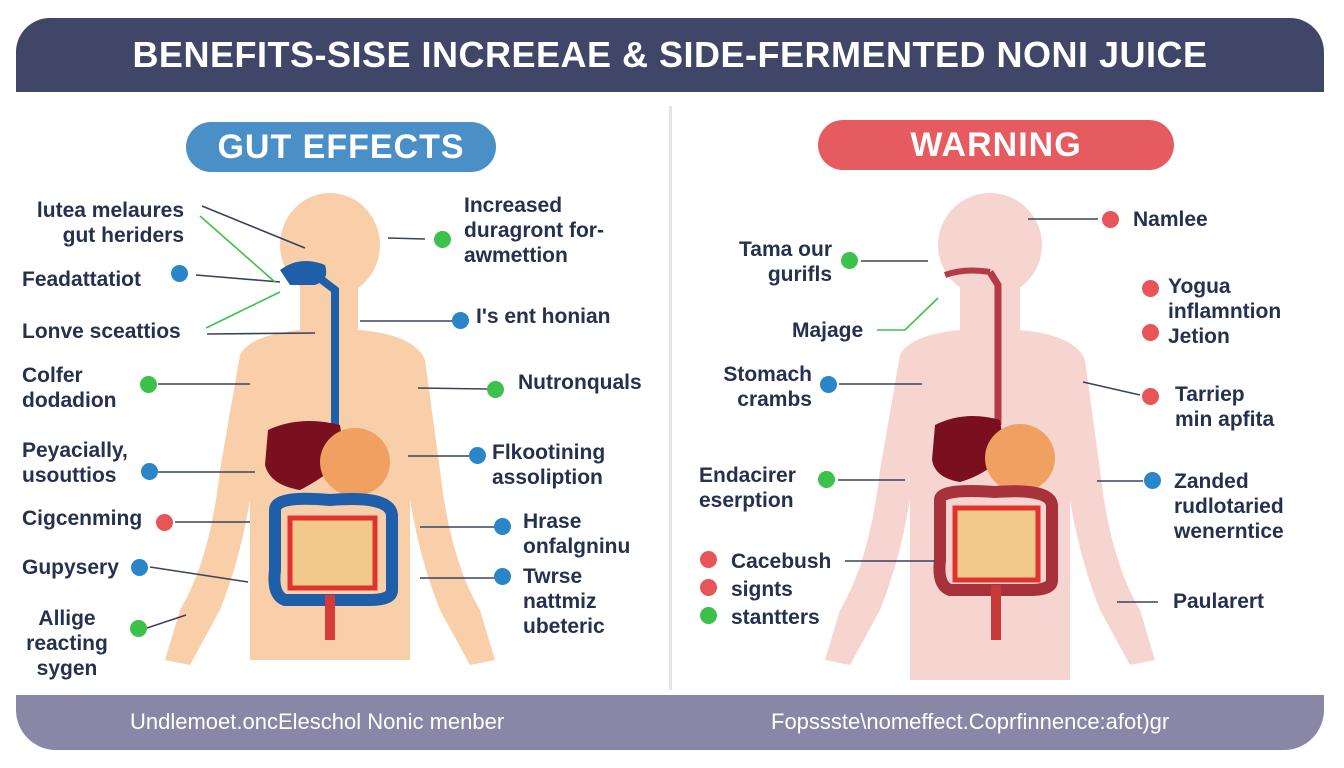 The height and width of the screenshot is (768, 1344). What do you see at coordinates (564, 601) in the screenshot?
I see `label-twrse: Twrse nattmiz ubeteric` at bounding box center [564, 601].